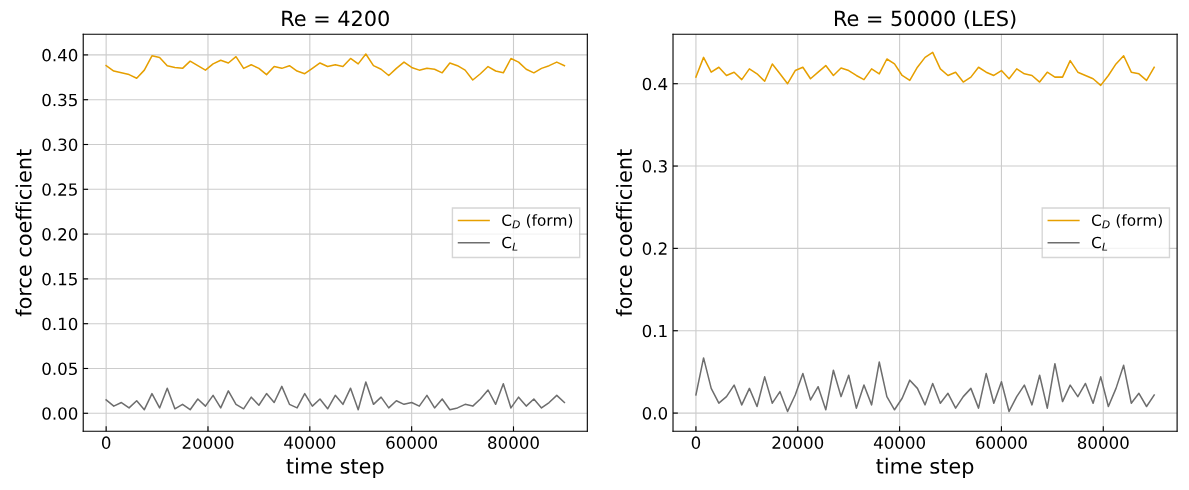 This screenshot has height=490, width=1189. What do you see at coordinates (59, 100) in the screenshot?
I see `y-tick-label: 0.35` at bounding box center [59, 100].